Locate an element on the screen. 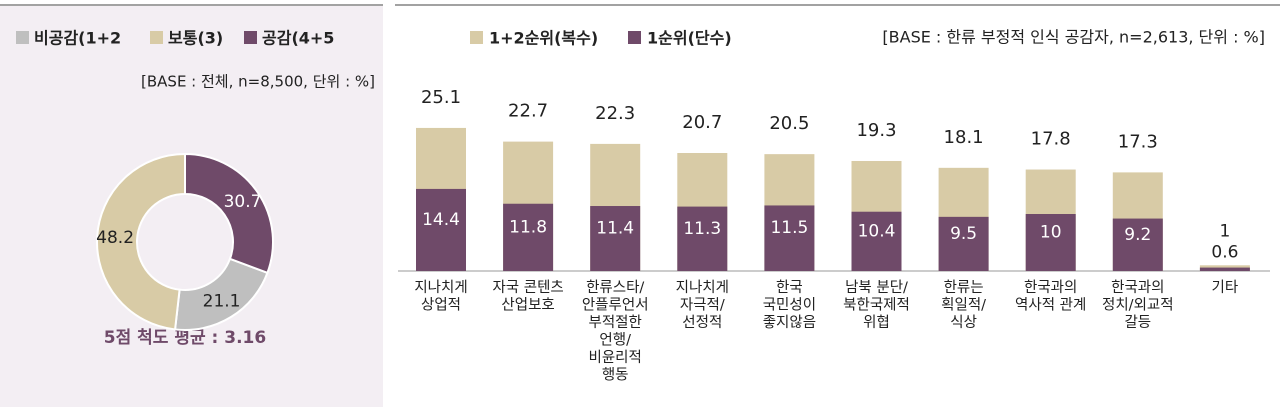 Image resolution: width=1280 pixels, height=407 pixels. legend-label: 비공감(1+2 is located at coordinates (77, 38).